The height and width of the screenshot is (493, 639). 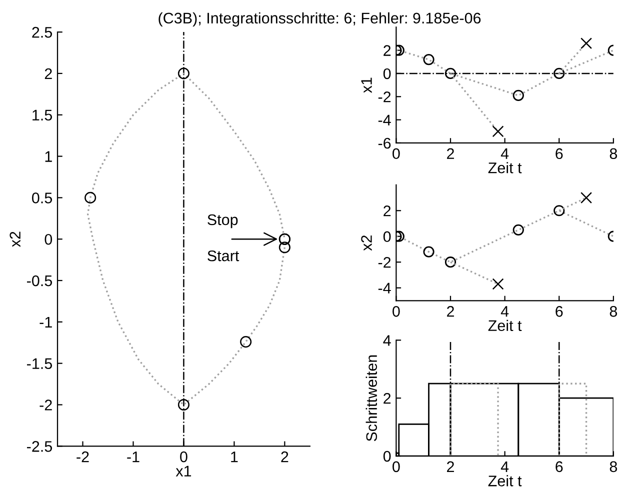 What do you see at coordinates (82, 456) in the screenshot?
I see `x-tick-label: -2` at bounding box center [82, 456].